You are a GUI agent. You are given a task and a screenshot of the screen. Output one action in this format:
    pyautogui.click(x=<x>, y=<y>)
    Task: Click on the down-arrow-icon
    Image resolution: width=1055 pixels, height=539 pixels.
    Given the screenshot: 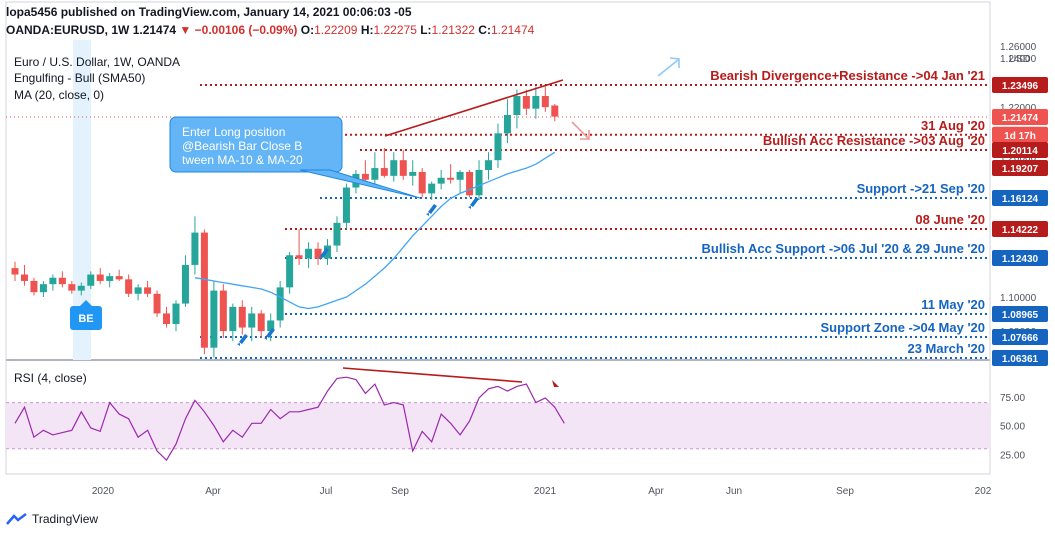 What is the action you would take?
    pyautogui.click(x=580, y=130)
    